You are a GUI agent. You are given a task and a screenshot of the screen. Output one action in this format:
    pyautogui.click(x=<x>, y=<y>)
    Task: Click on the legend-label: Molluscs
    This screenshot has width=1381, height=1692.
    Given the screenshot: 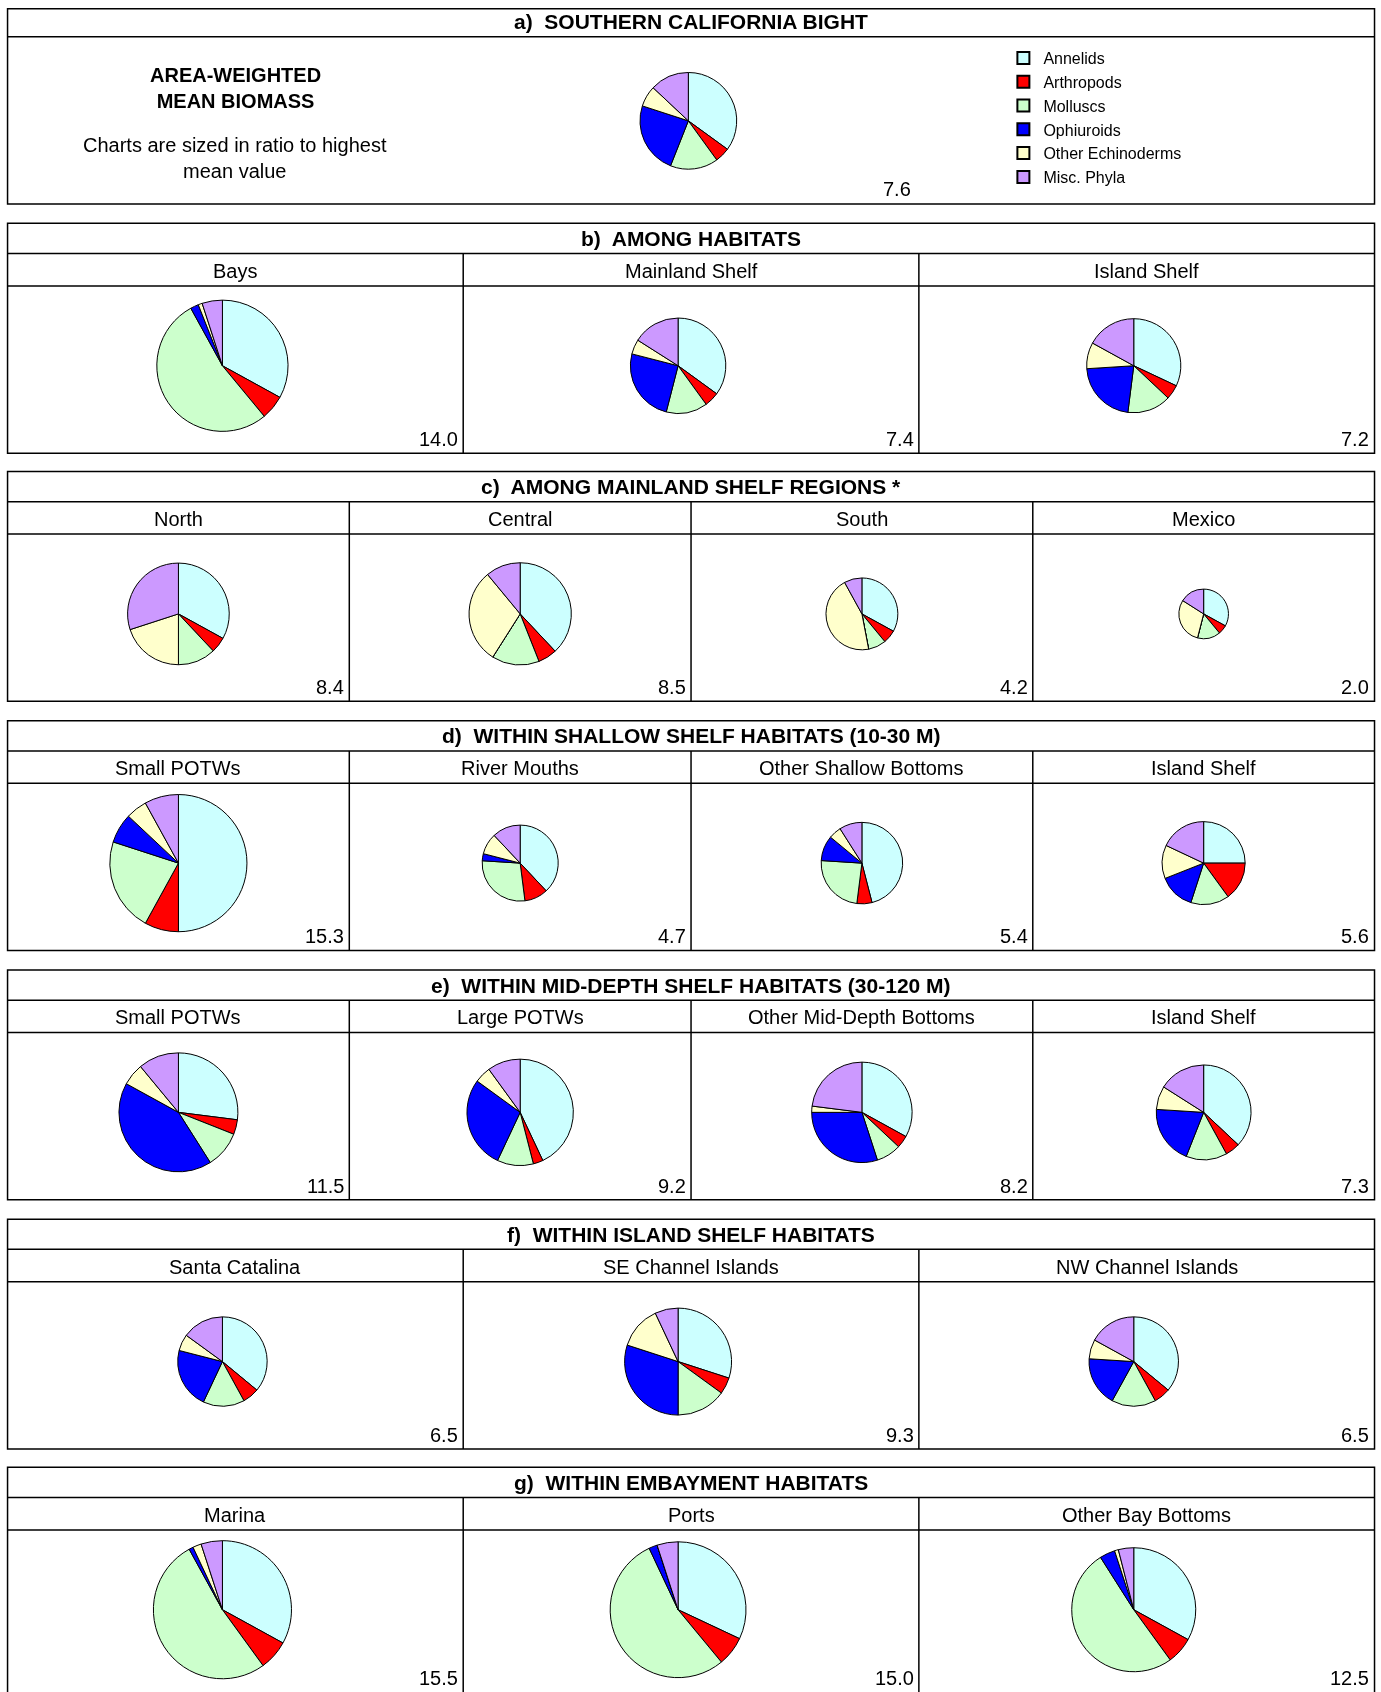 What is the action you would take?
    pyautogui.click(x=1074, y=106)
    